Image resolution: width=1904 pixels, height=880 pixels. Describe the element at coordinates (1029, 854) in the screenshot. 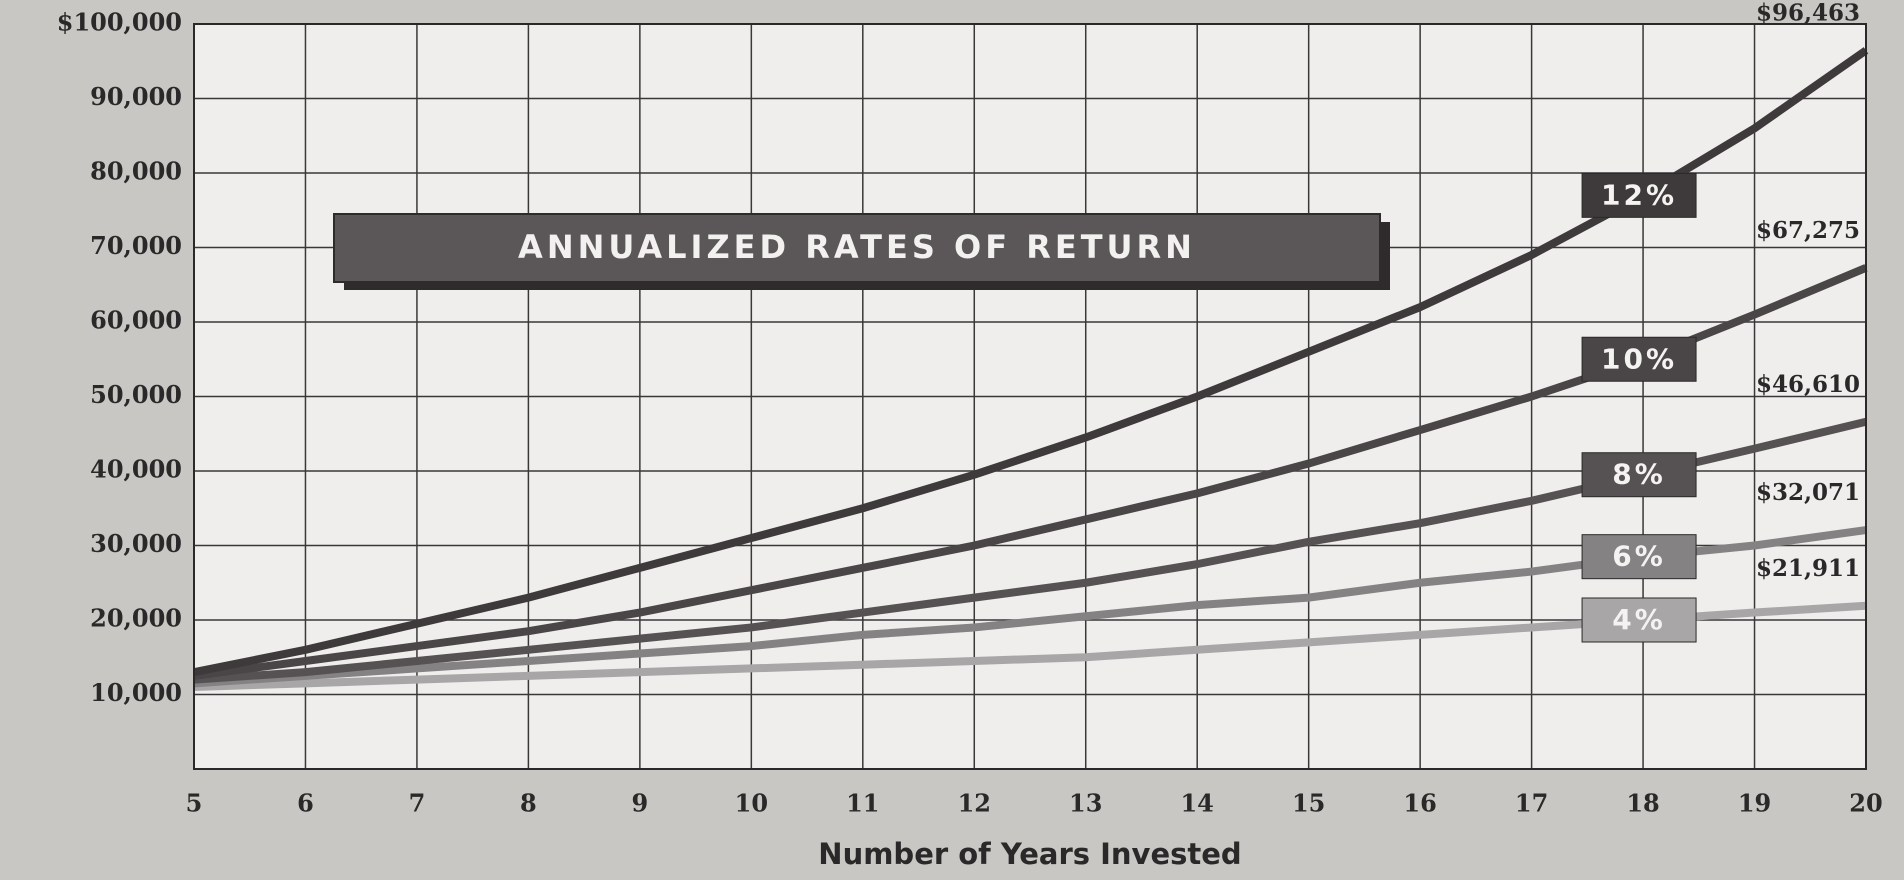

I see `x-axis-label: Number of Years Invested` at that location.